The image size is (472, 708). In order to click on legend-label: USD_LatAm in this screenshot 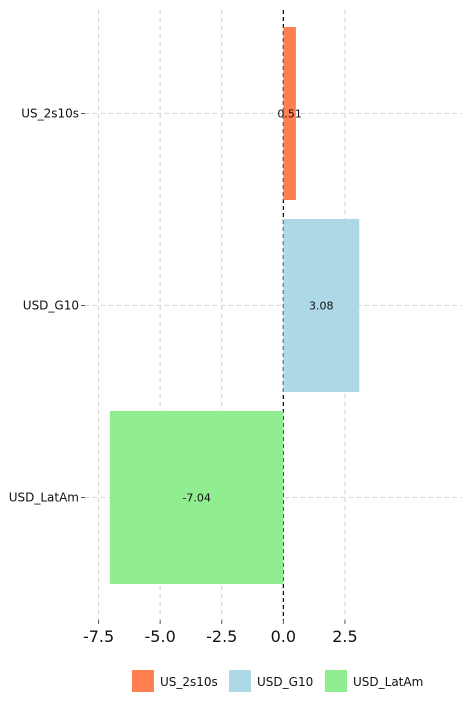, I will do `click(388, 682)`.